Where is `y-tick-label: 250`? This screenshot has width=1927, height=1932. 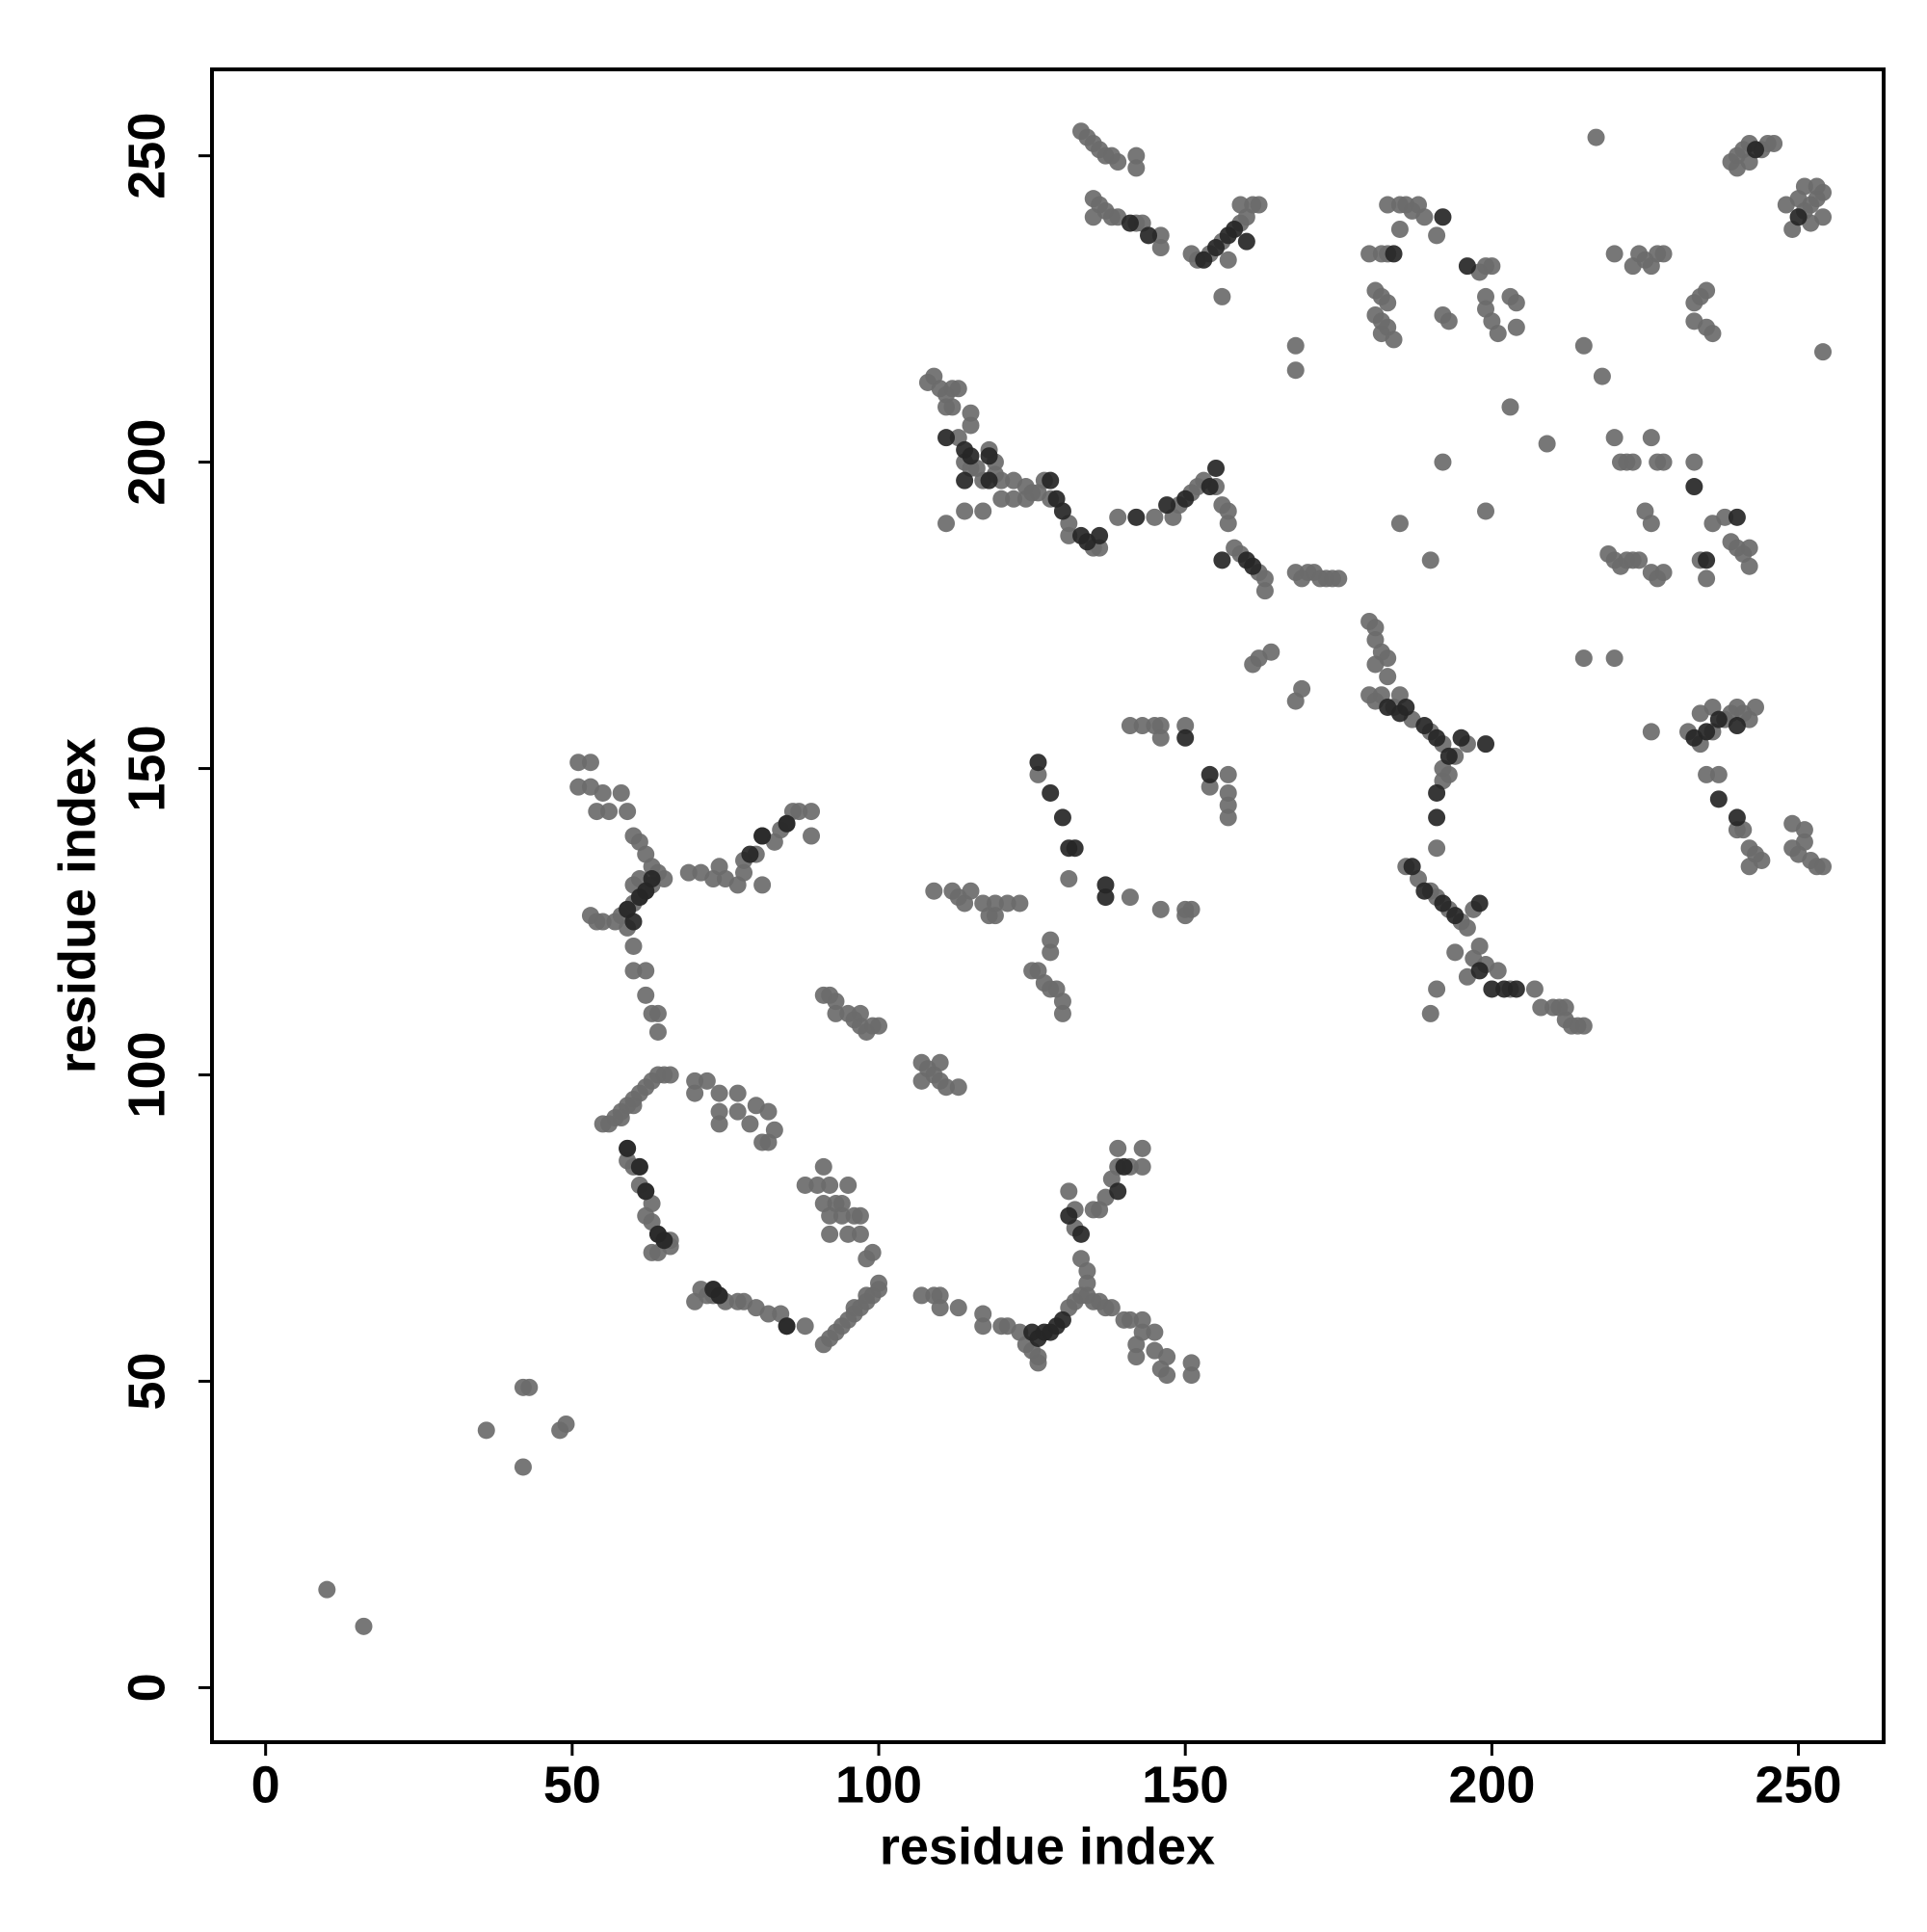 y-tick-label: 250 is located at coordinates (146, 156).